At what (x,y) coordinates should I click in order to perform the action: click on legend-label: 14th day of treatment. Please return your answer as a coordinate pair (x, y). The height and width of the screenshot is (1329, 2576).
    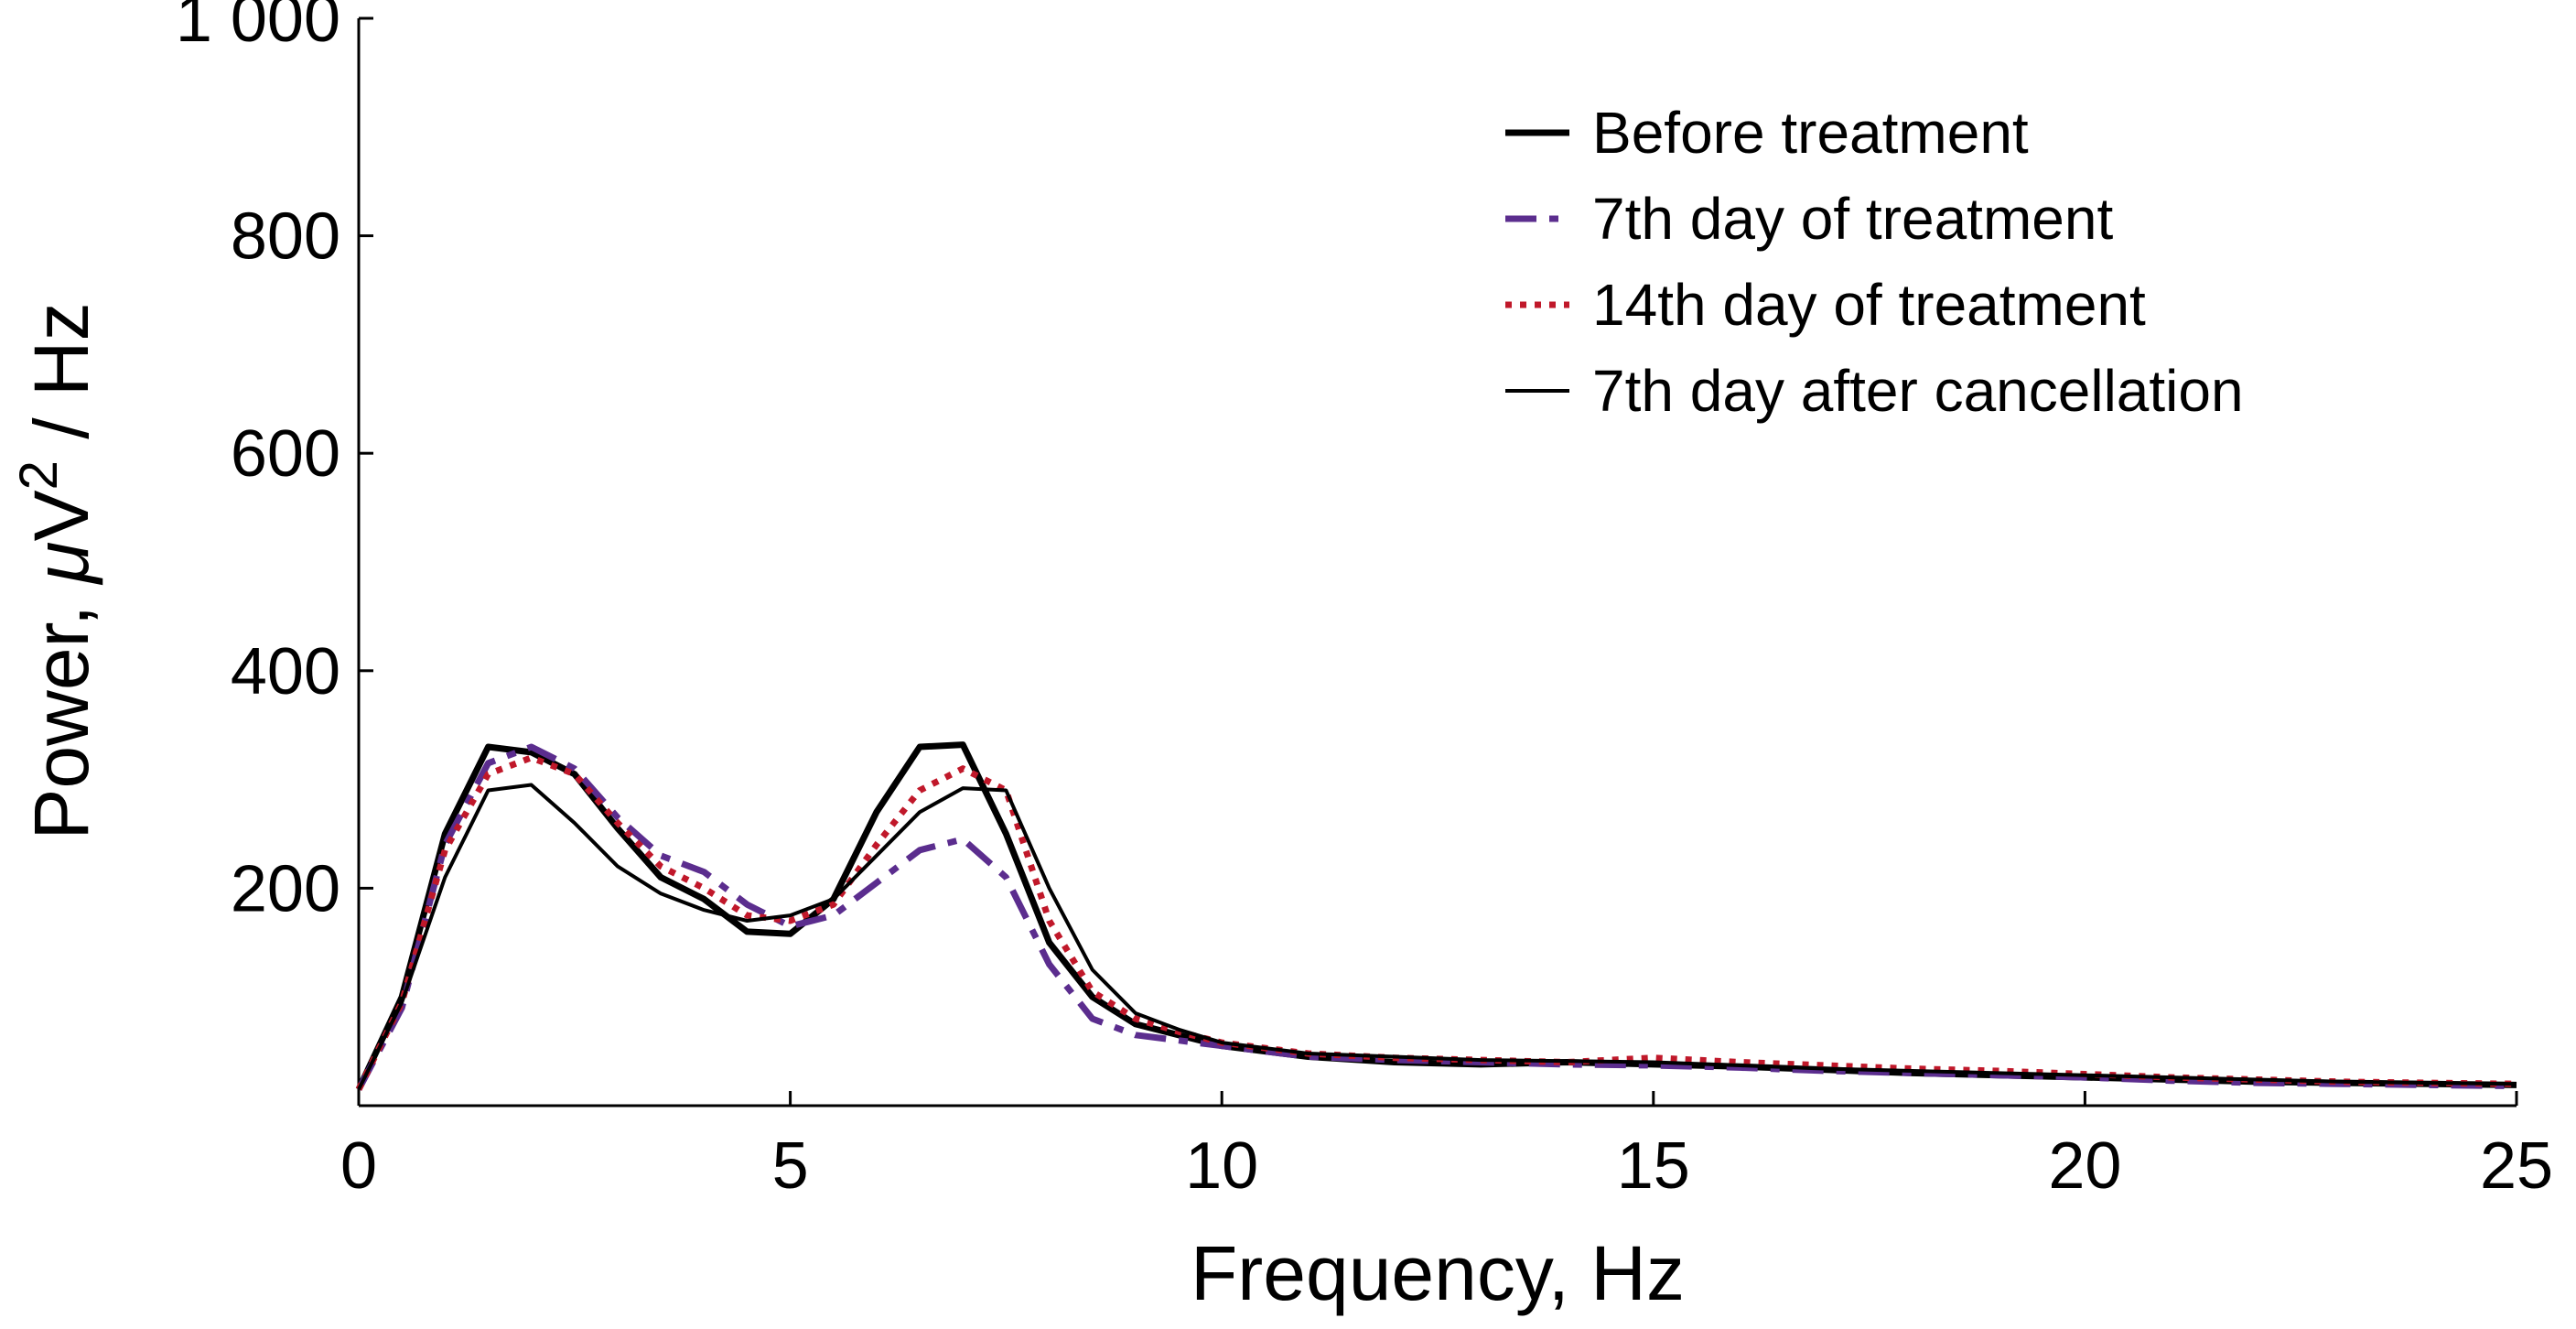
    Looking at the image, I should click on (1869, 305).